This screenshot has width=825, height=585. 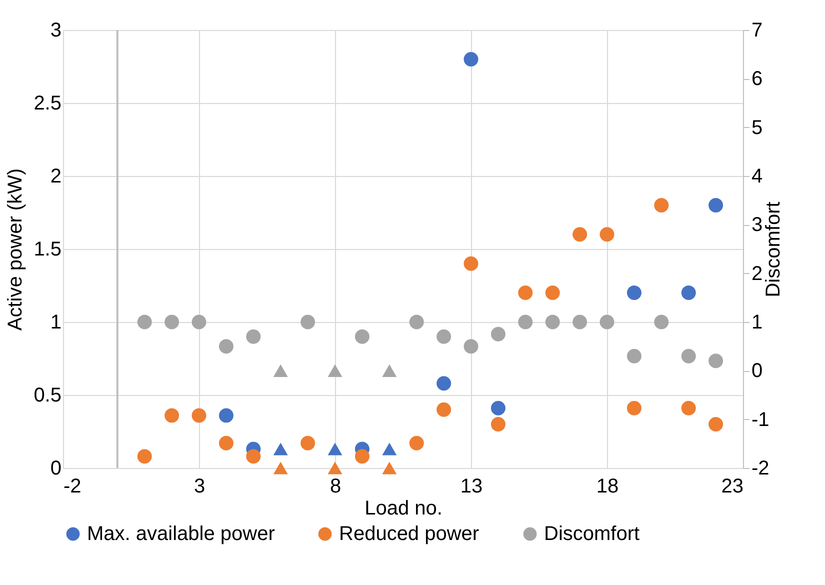 I want to click on y-tick-label: 0, so click(x=56, y=469).